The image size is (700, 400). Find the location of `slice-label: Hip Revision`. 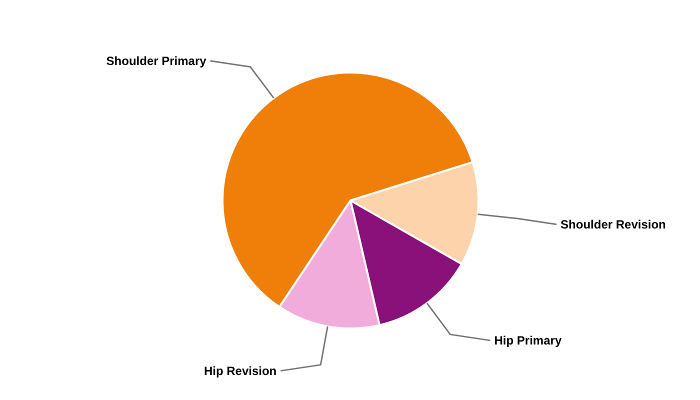

slice-label: Hip Revision is located at coordinates (240, 371).